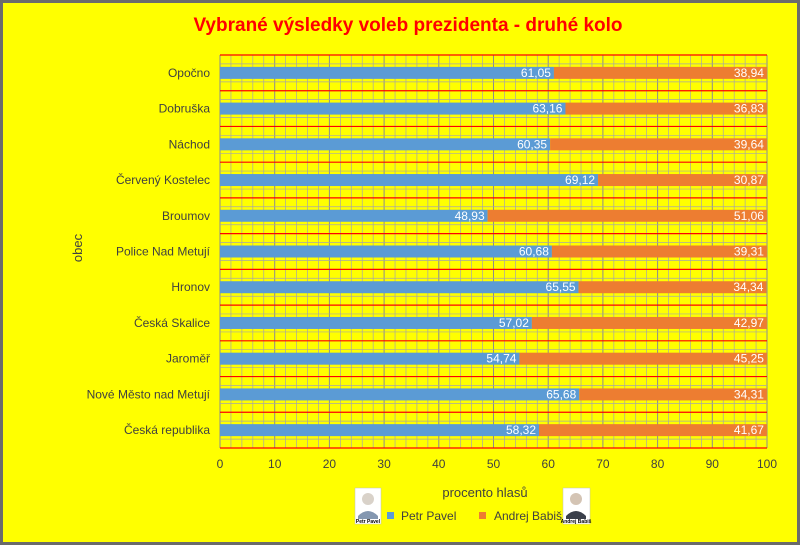 This screenshot has width=800, height=545. What do you see at coordinates (186, 216) in the screenshot?
I see `category-label: Broumov` at bounding box center [186, 216].